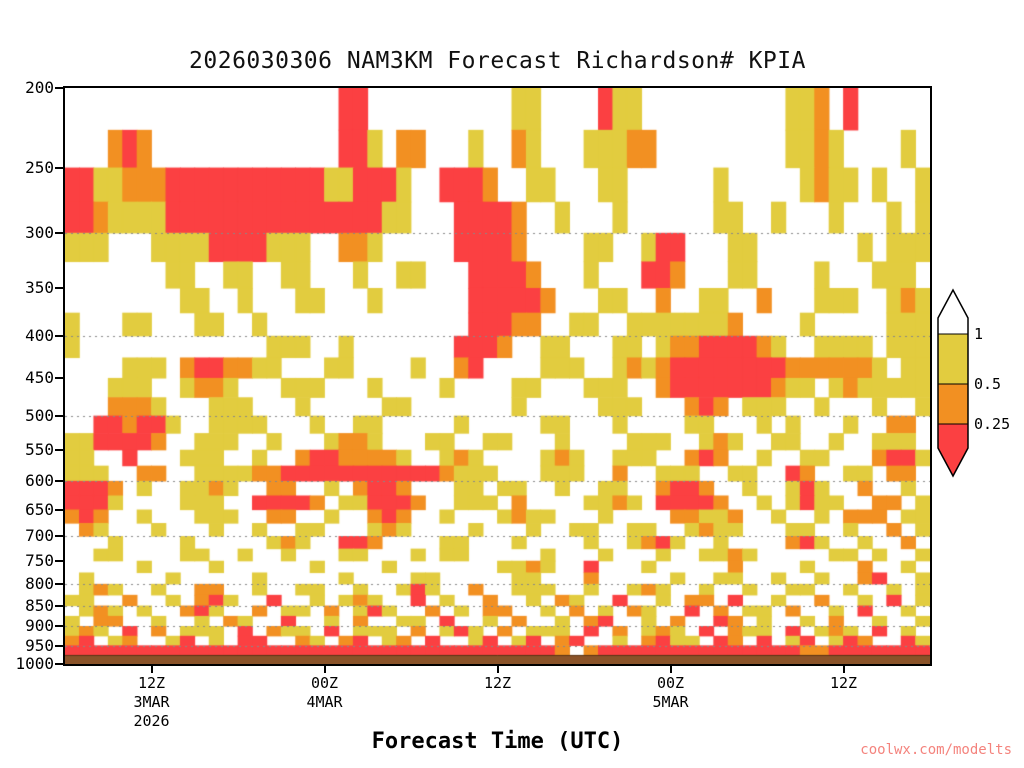 Image resolution: width=1024 pixels, height=768 pixels. What do you see at coordinates (497, 741) in the screenshot?
I see `x-axis-title: Forecast Time (UTC)` at bounding box center [497, 741].